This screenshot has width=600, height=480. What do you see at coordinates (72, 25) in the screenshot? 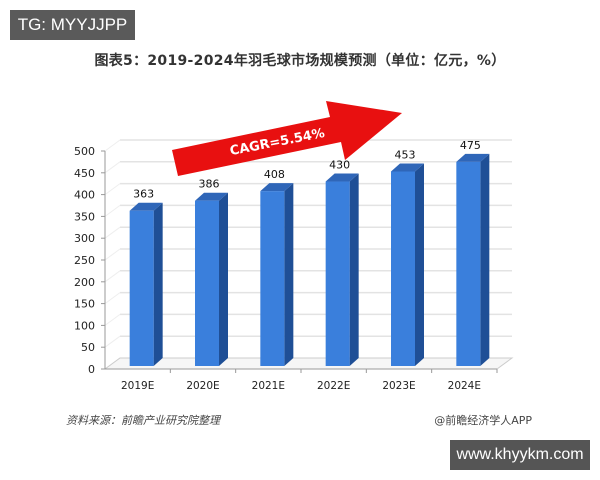
I see `watermark-top: TG: MYYJJPP` at bounding box center [72, 25].